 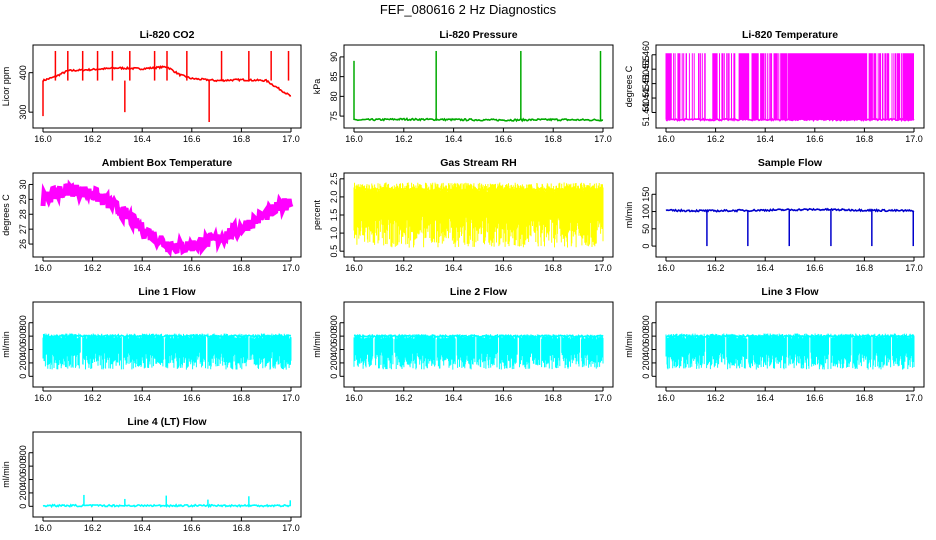 What do you see at coordinates (646, 84) in the screenshot?
I see `y-tick-label: 51.450` at bounding box center [646, 84].